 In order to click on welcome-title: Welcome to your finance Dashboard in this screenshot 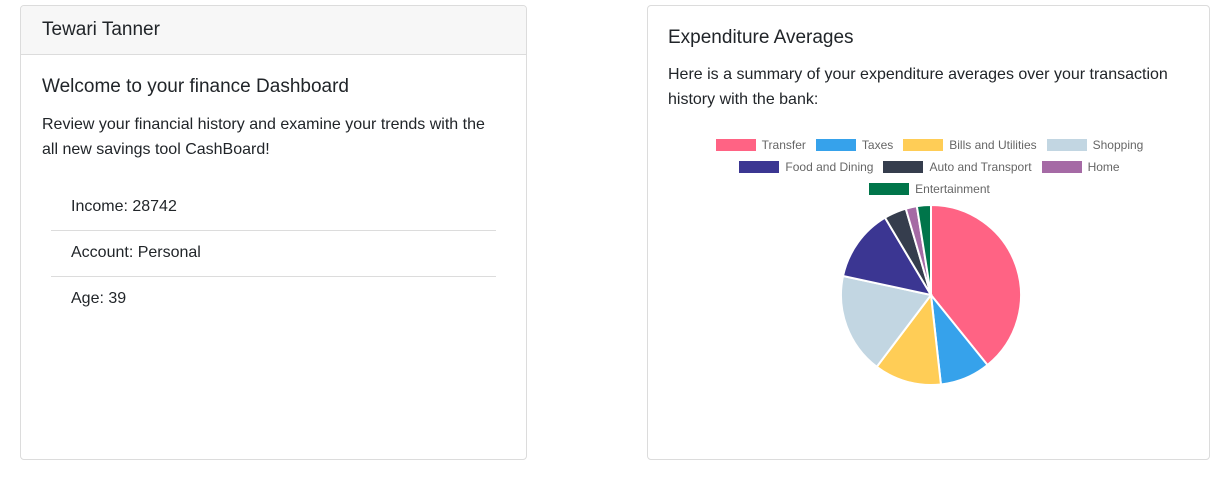, I will do `click(195, 86)`.